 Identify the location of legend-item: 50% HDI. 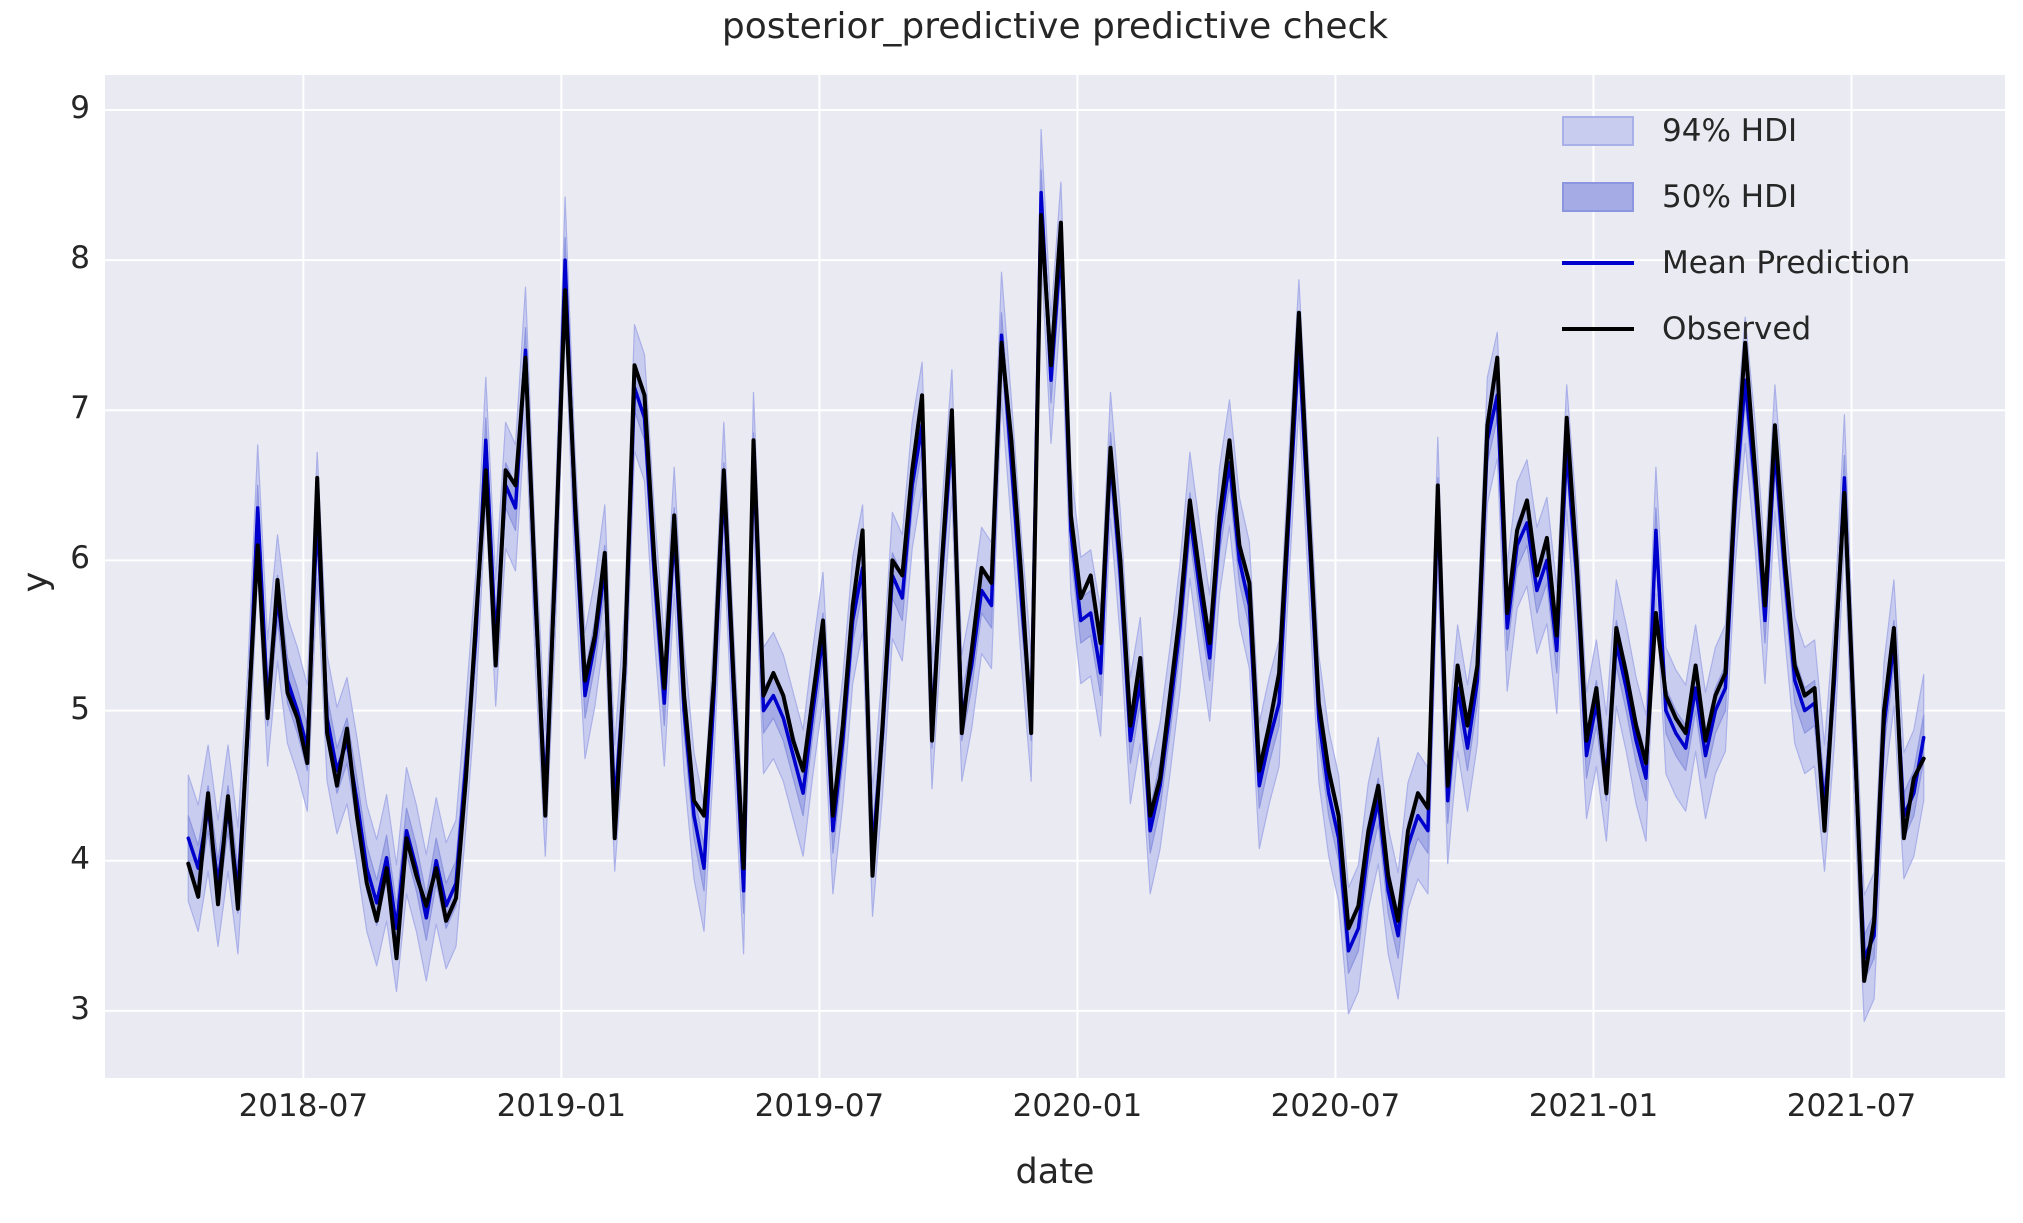
(1736, 197).